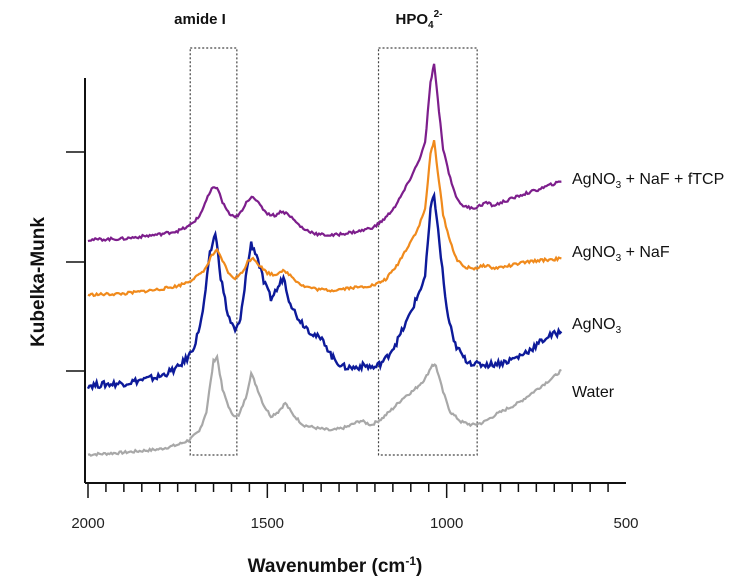 The height and width of the screenshot is (581, 747). I want to click on series-label-fTCP: AgNO3 + NaF + fTCP, so click(648, 181).